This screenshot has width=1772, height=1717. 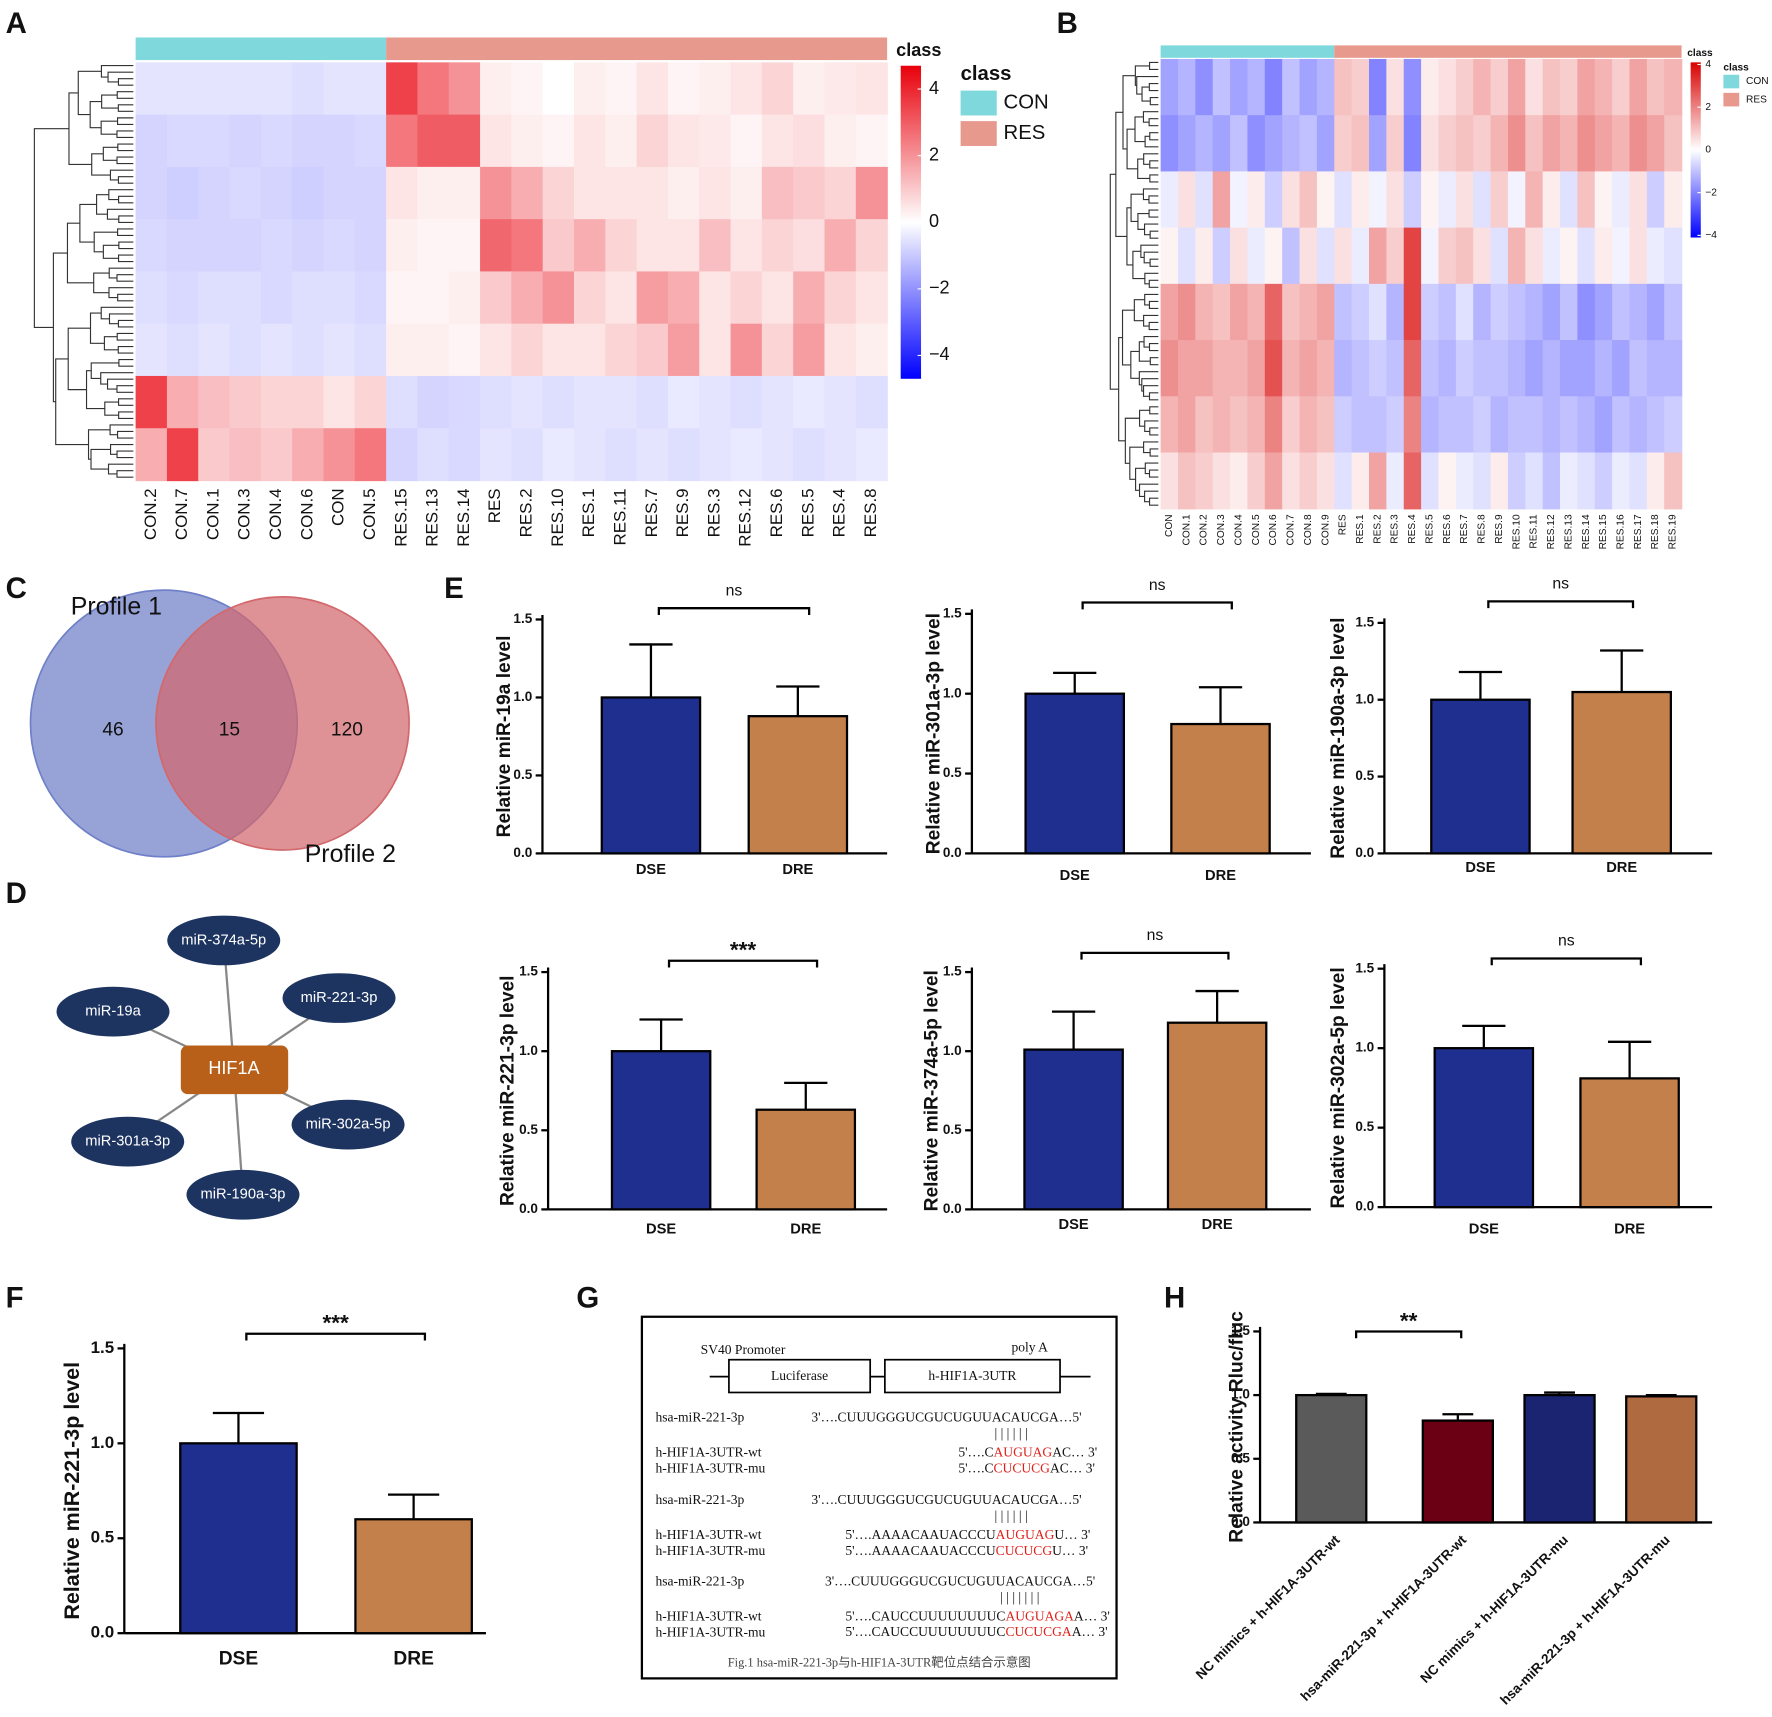 I want to click on diagram-frame, so click(x=879, y=1497).